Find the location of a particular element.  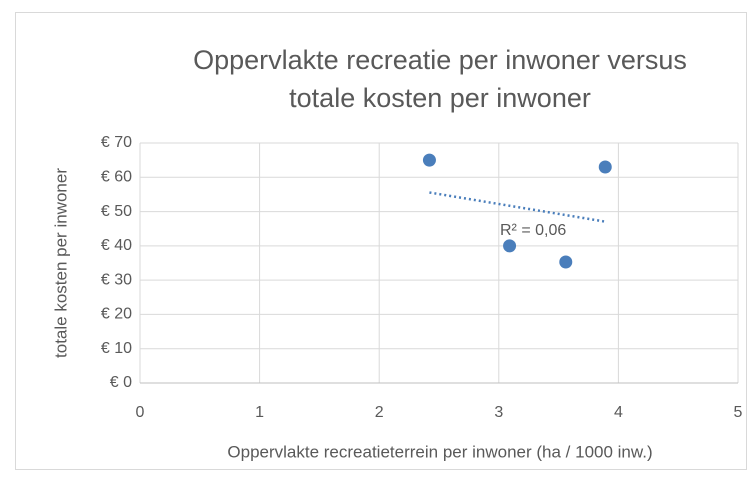

y-tick-label: € 60 is located at coordinates (116, 177).